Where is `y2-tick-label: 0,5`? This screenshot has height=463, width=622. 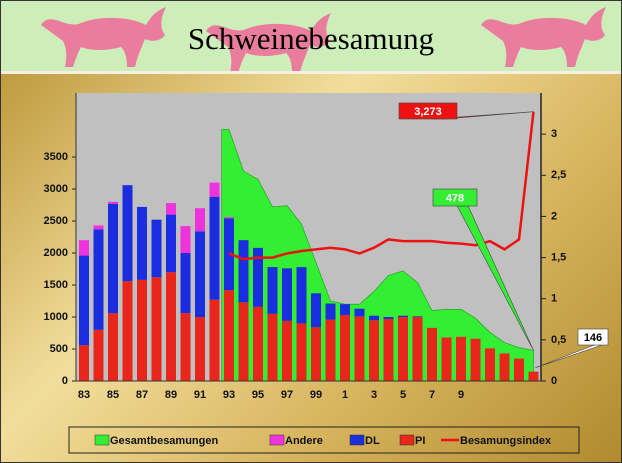 y2-tick-label: 0,5 is located at coordinates (558, 340).